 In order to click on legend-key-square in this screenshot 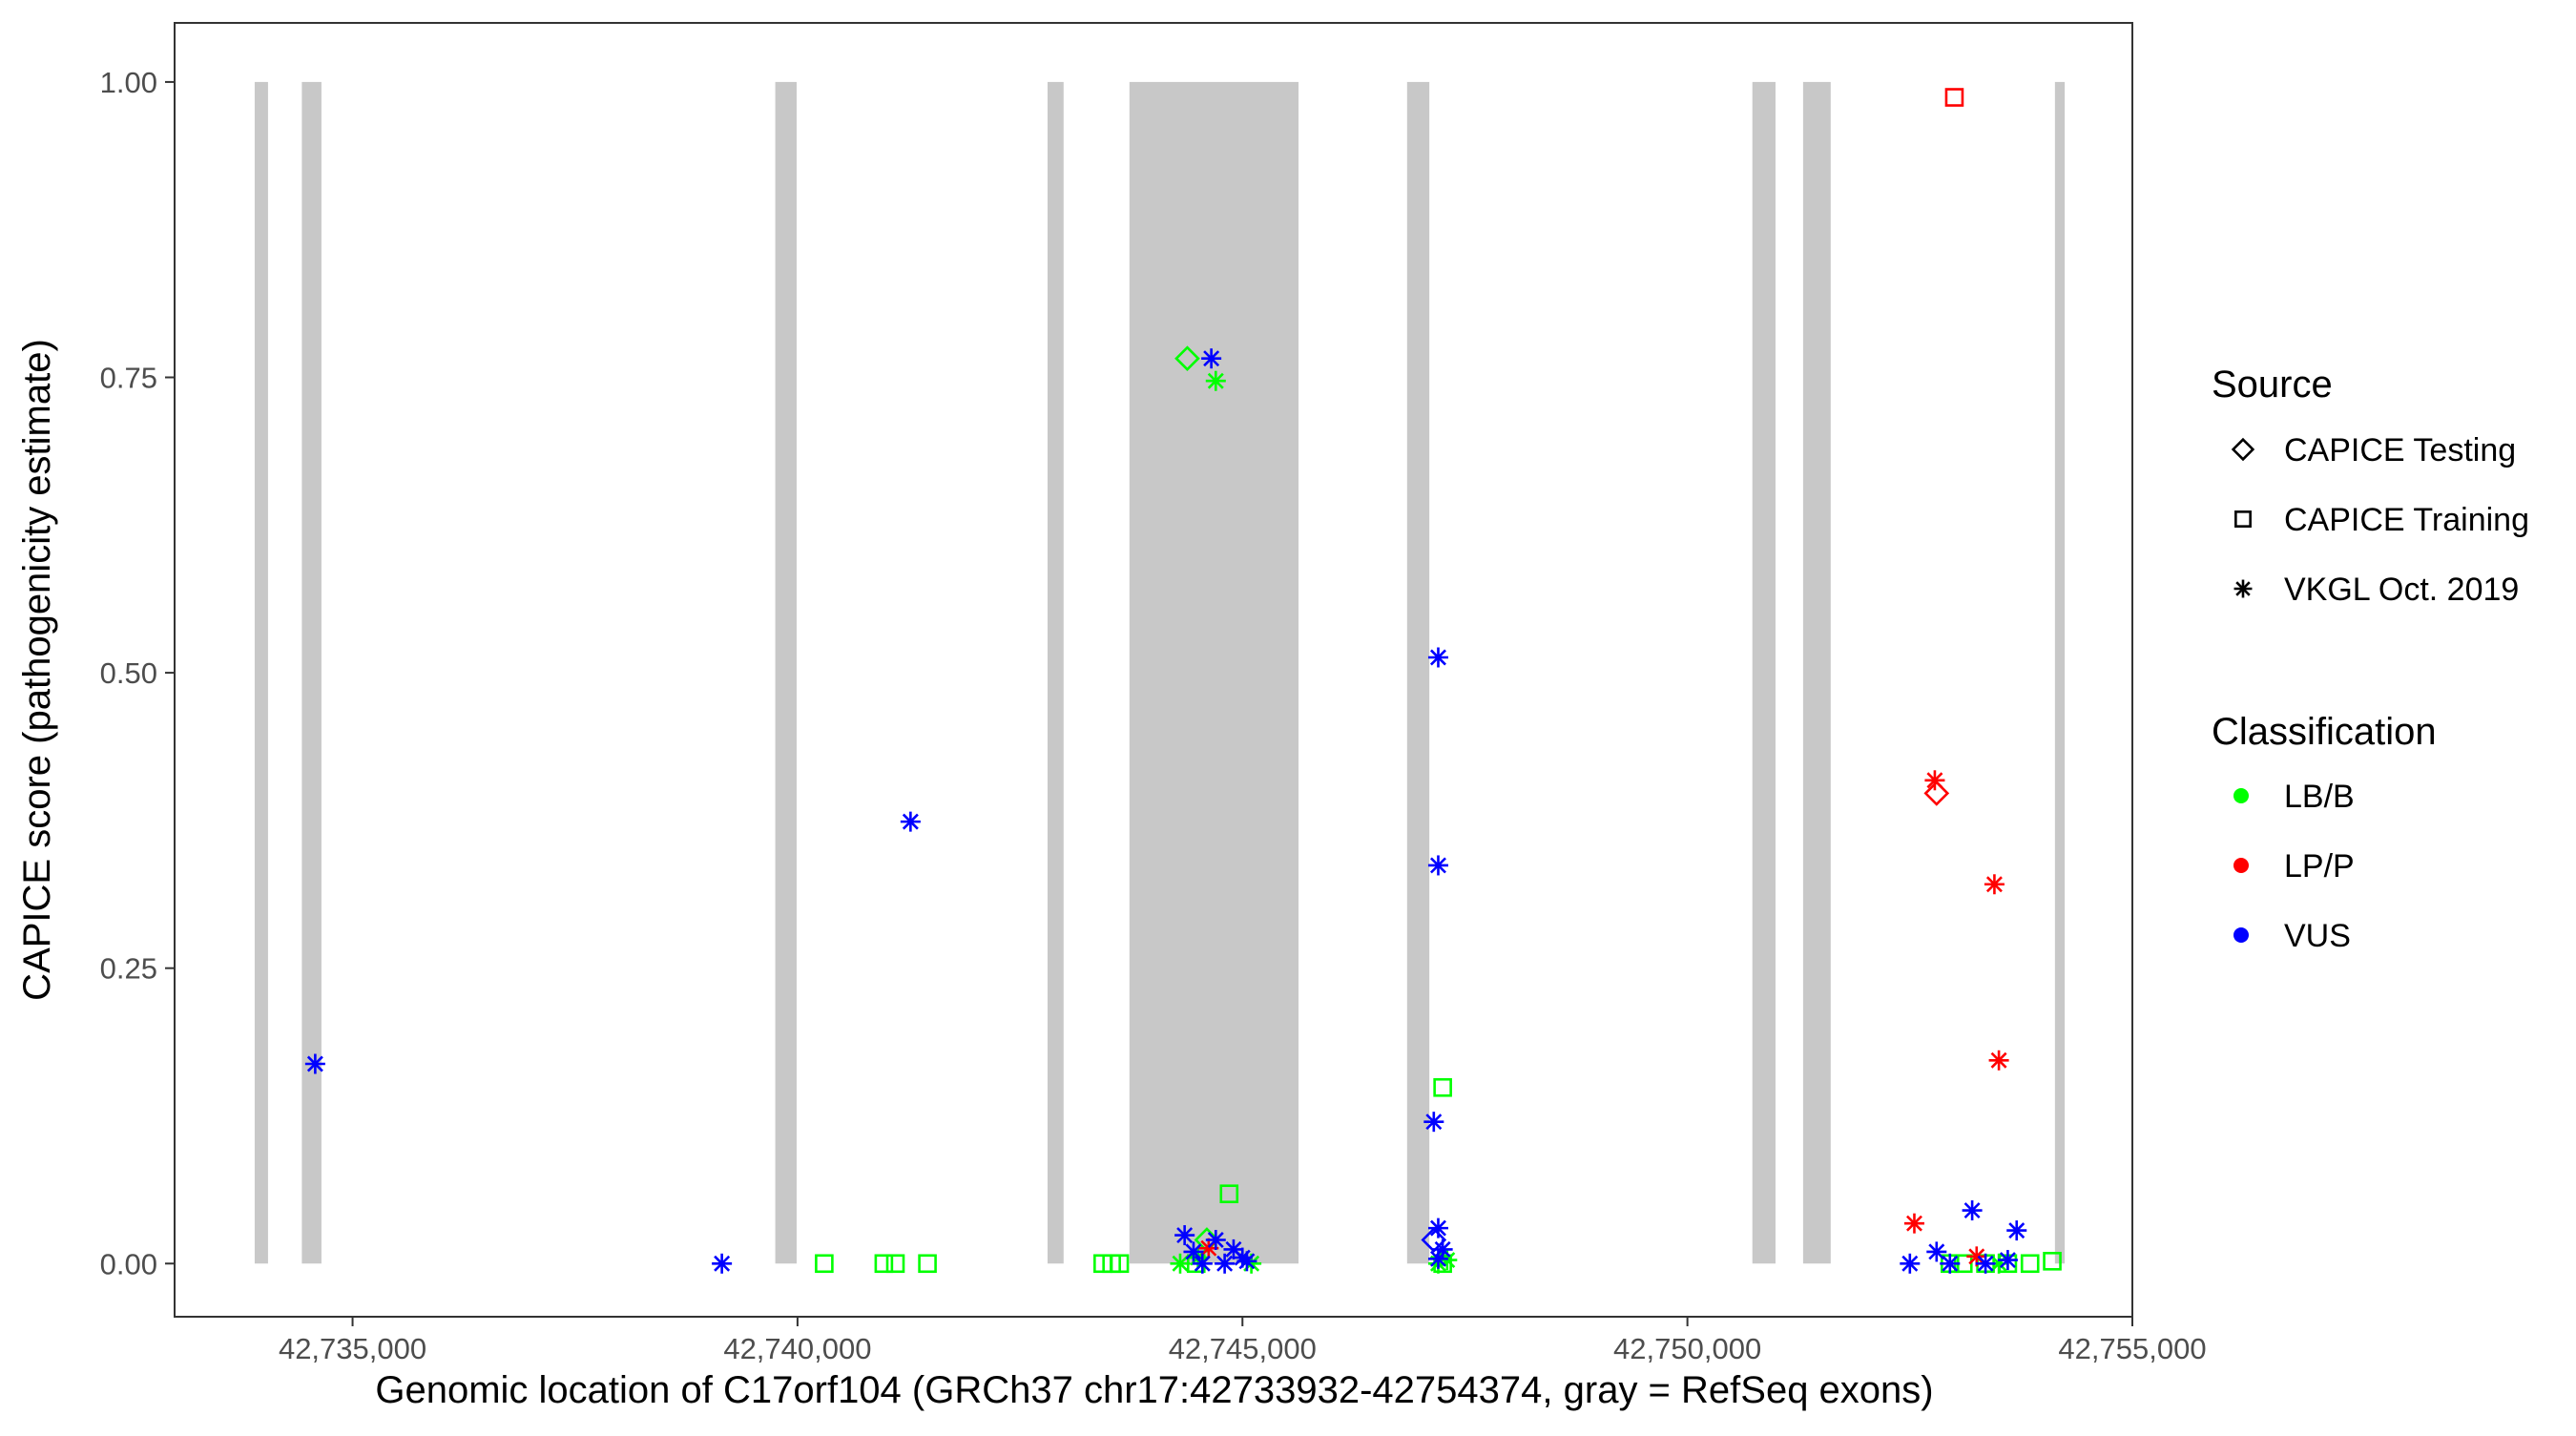, I will do `click(2243, 519)`.